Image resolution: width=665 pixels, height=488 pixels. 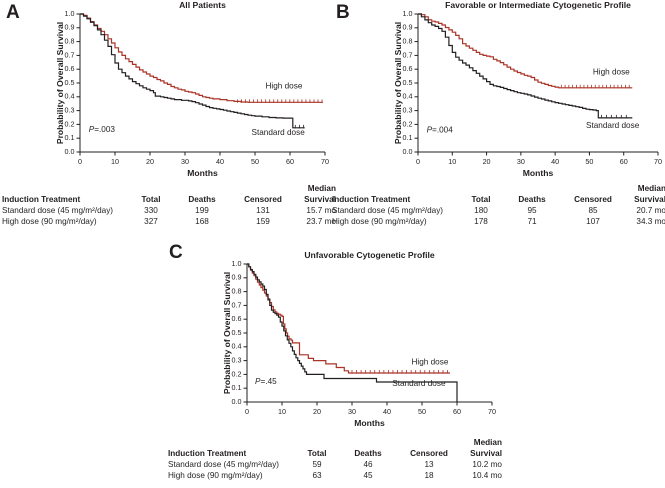 What do you see at coordinates (290, 161) in the screenshot?
I see `x-tick-label: 60` at bounding box center [290, 161].